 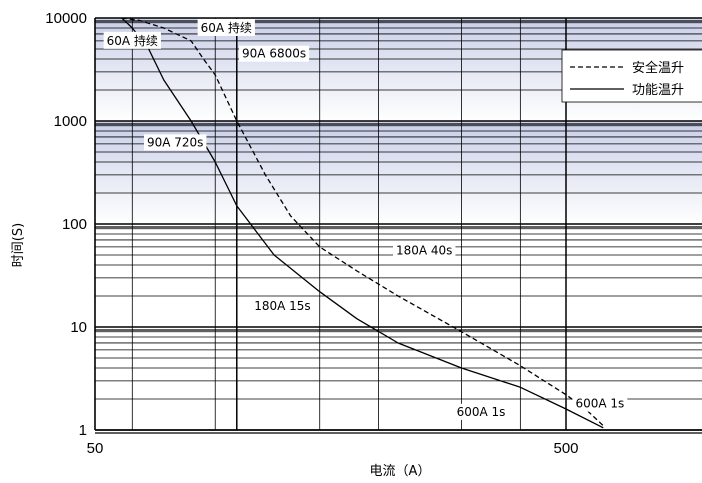 I want to click on legend-box, so click(x=631, y=76).